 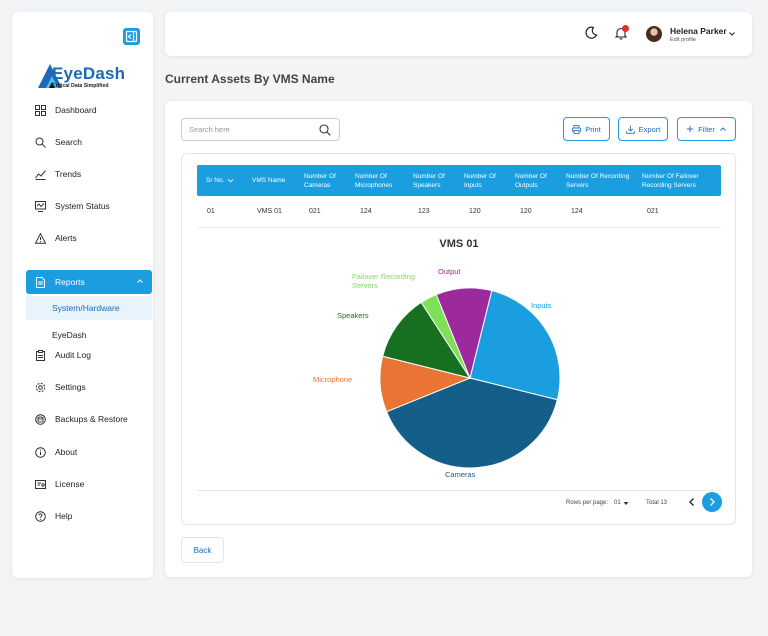 What do you see at coordinates (250, 79) in the screenshot?
I see `page-title: Current Assets By VMS Name` at bounding box center [250, 79].